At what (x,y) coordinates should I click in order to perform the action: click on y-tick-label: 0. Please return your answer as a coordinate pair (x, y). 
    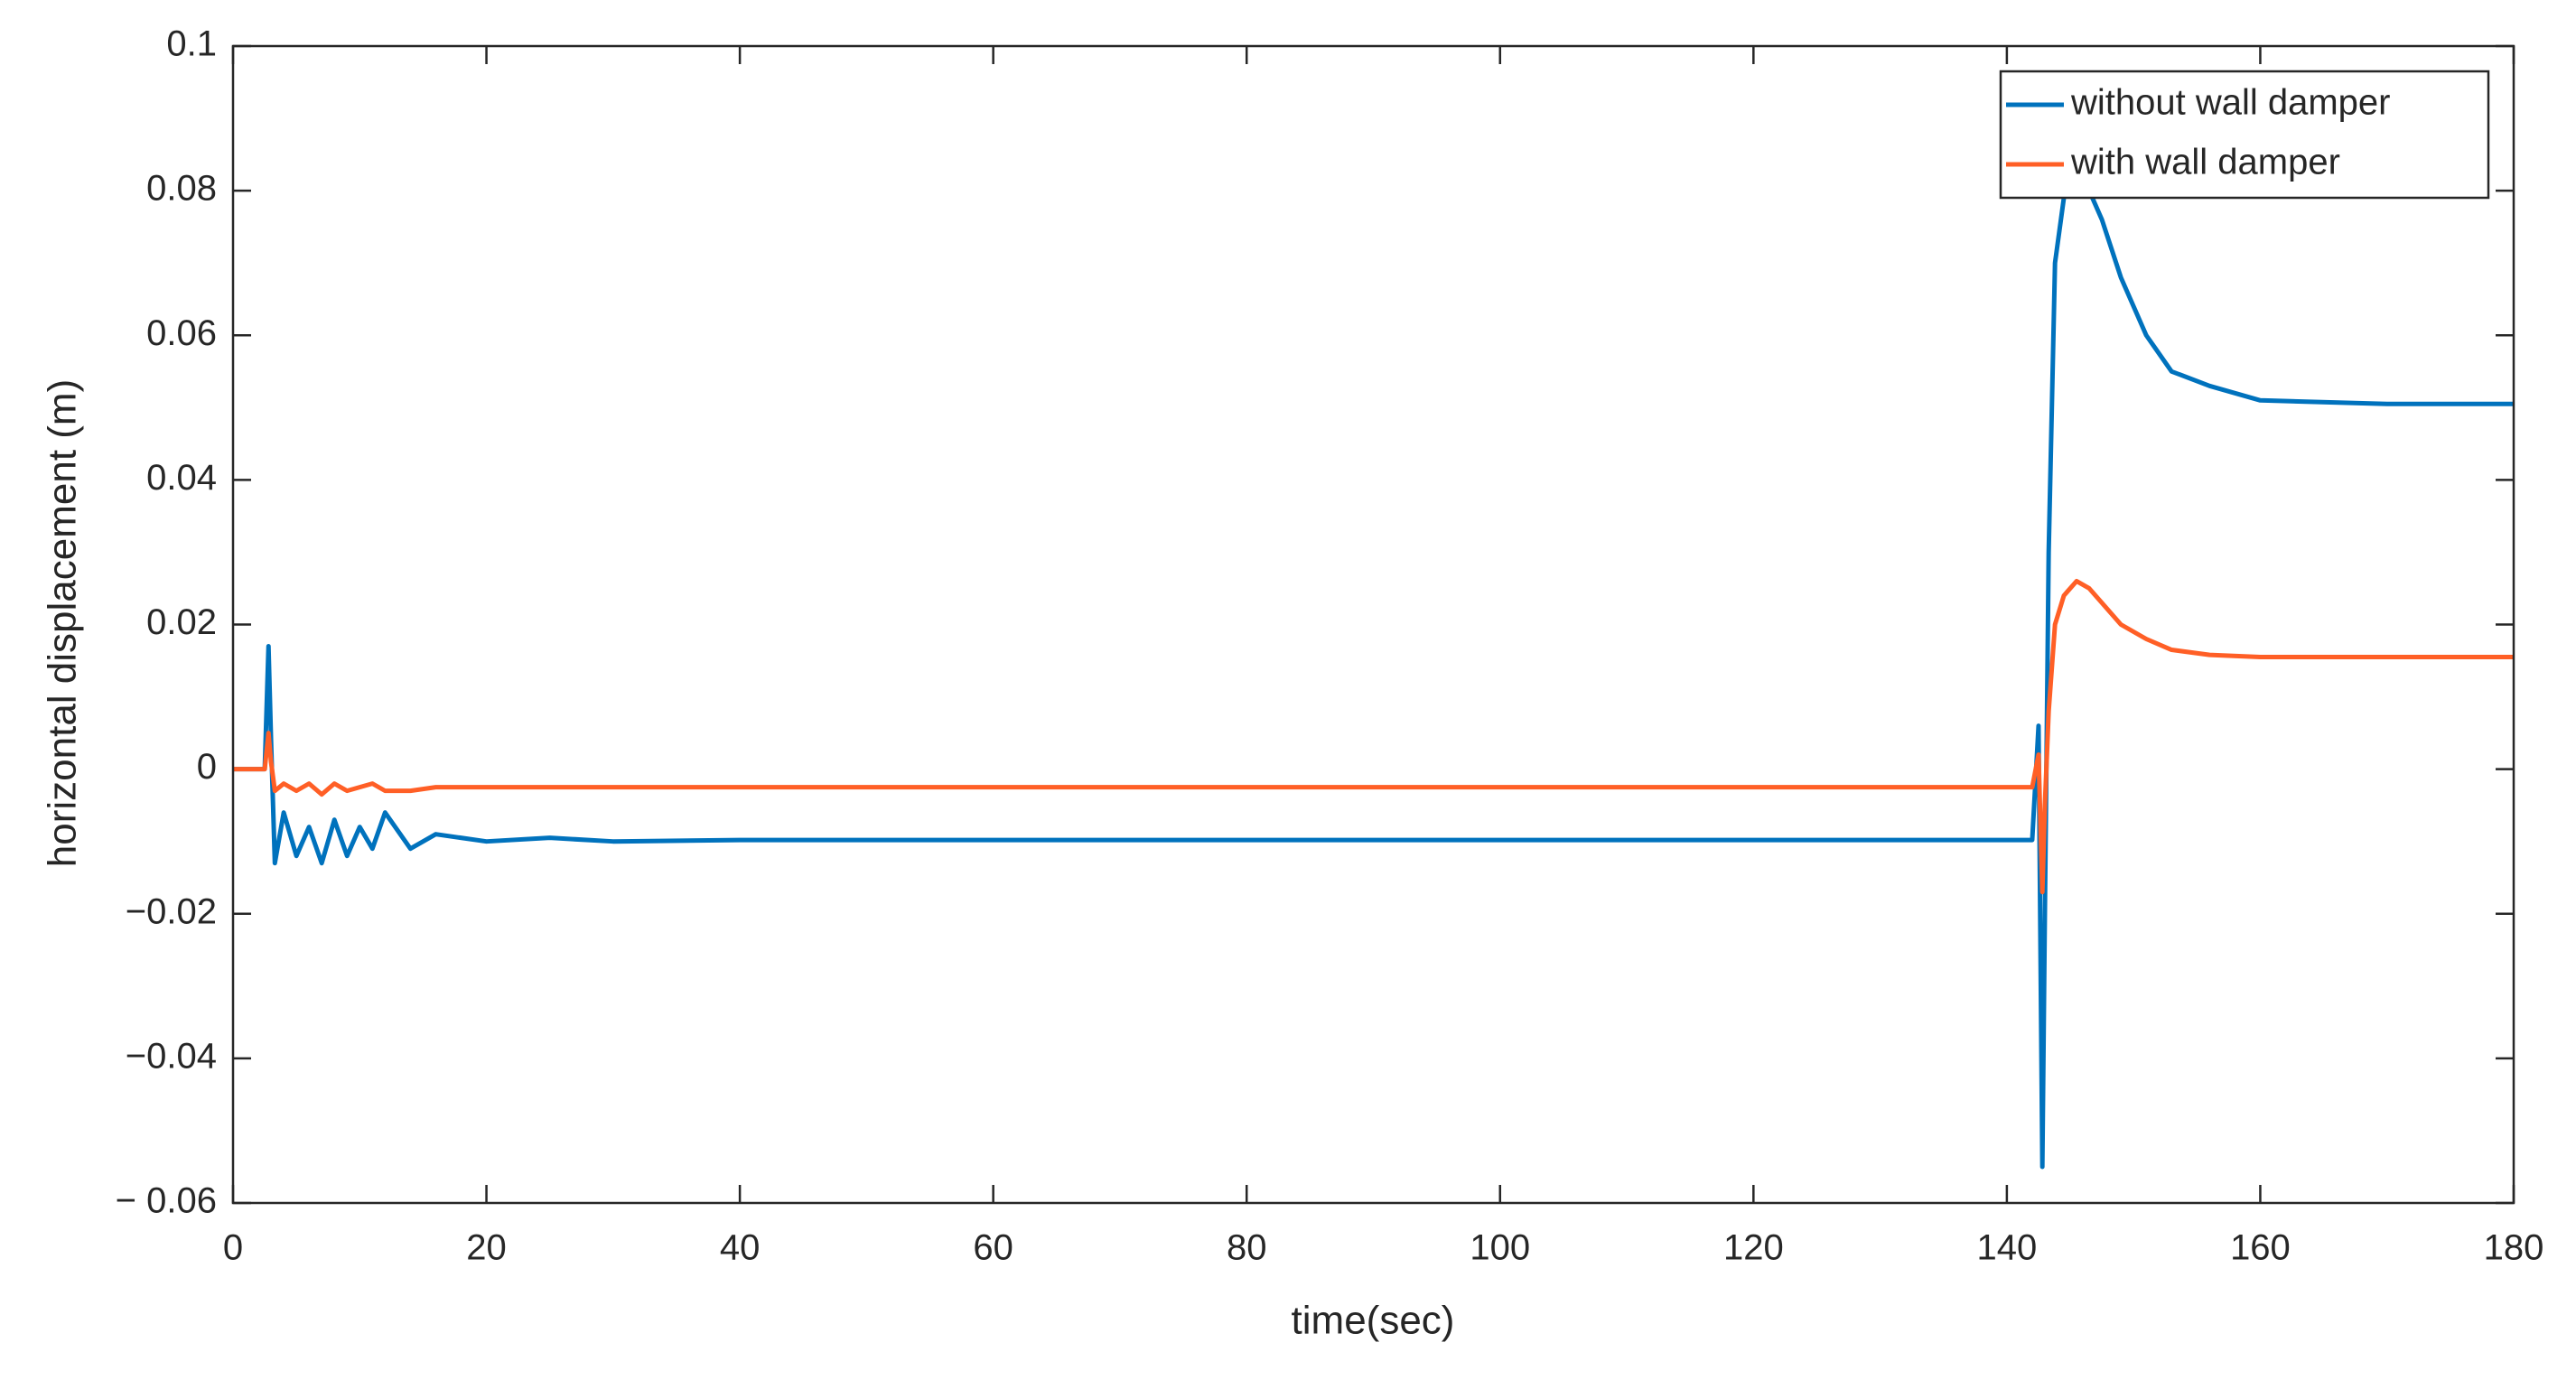
    Looking at the image, I should click on (207, 767).